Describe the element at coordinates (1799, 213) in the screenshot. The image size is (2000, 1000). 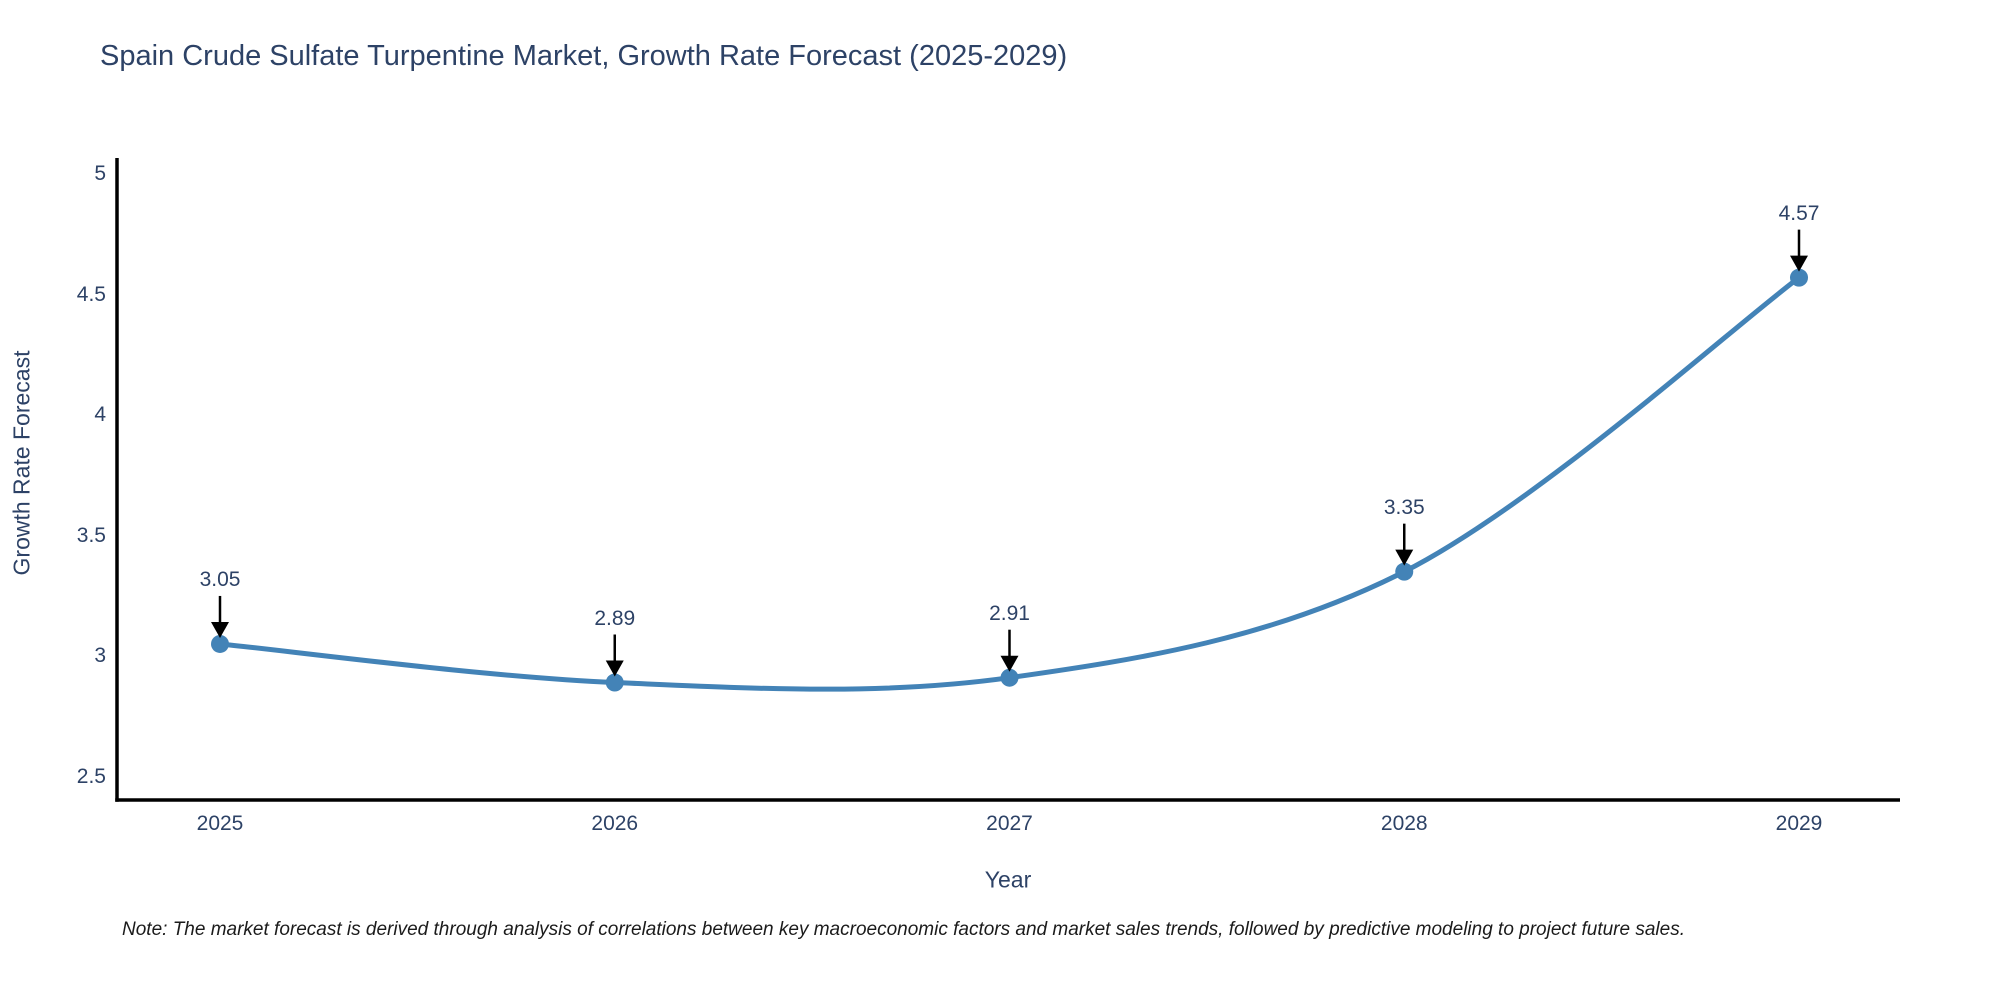
I see `data-point-value-label: 4.57` at that location.